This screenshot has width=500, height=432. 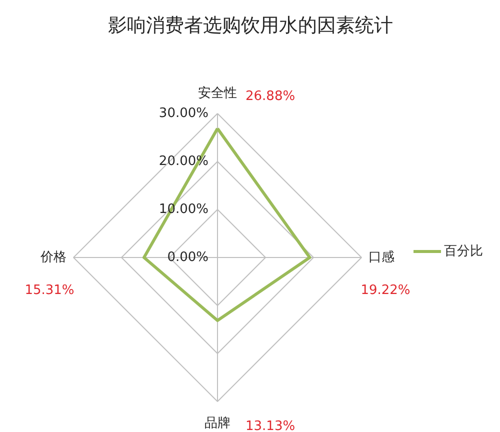 What do you see at coordinates (53, 257) in the screenshot?
I see `spoke-label: 价格` at bounding box center [53, 257].